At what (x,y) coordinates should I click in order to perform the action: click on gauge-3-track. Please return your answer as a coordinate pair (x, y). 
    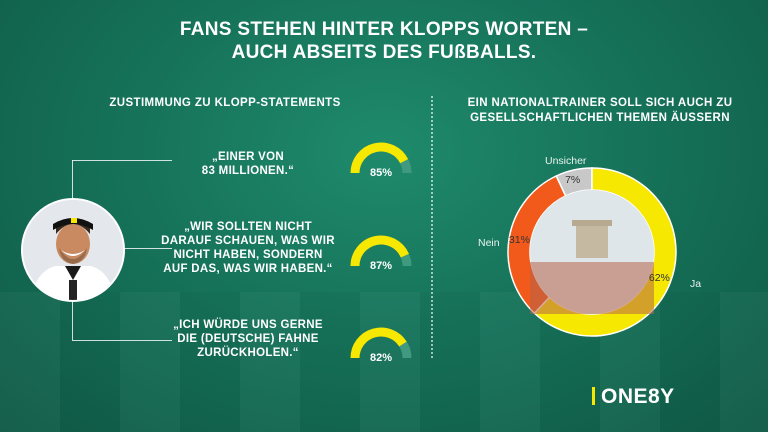
    Looking at the image, I should click on (405, 350).